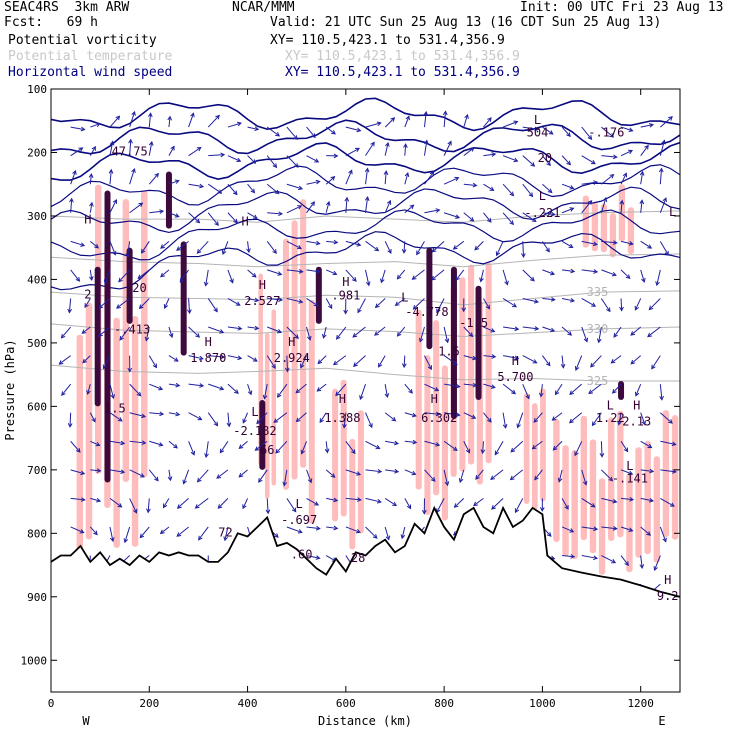 This screenshot has height=740, width=740. What do you see at coordinates (640, 703) in the screenshot?
I see `x-tick-label: 1200` at bounding box center [640, 703].